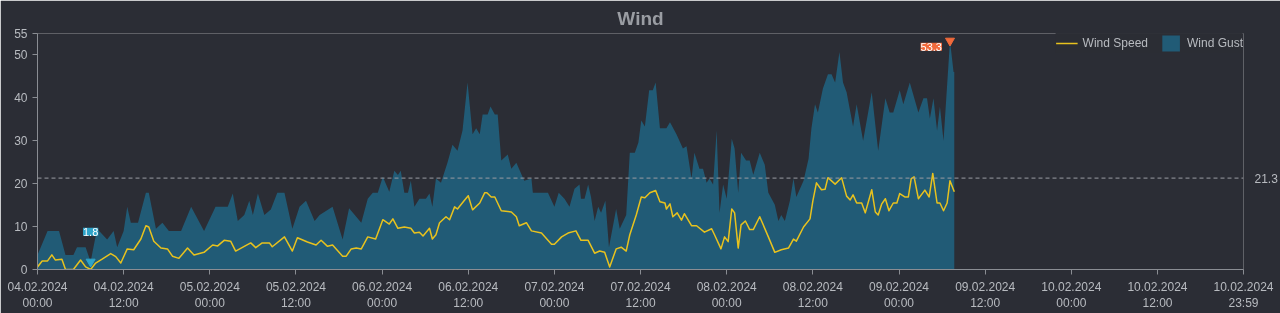 The width and height of the screenshot is (1280, 313). What do you see at coordinates (21, 55) in the screenshot?
I see `y-tick-label: 50` at bounding box center [21, 55].